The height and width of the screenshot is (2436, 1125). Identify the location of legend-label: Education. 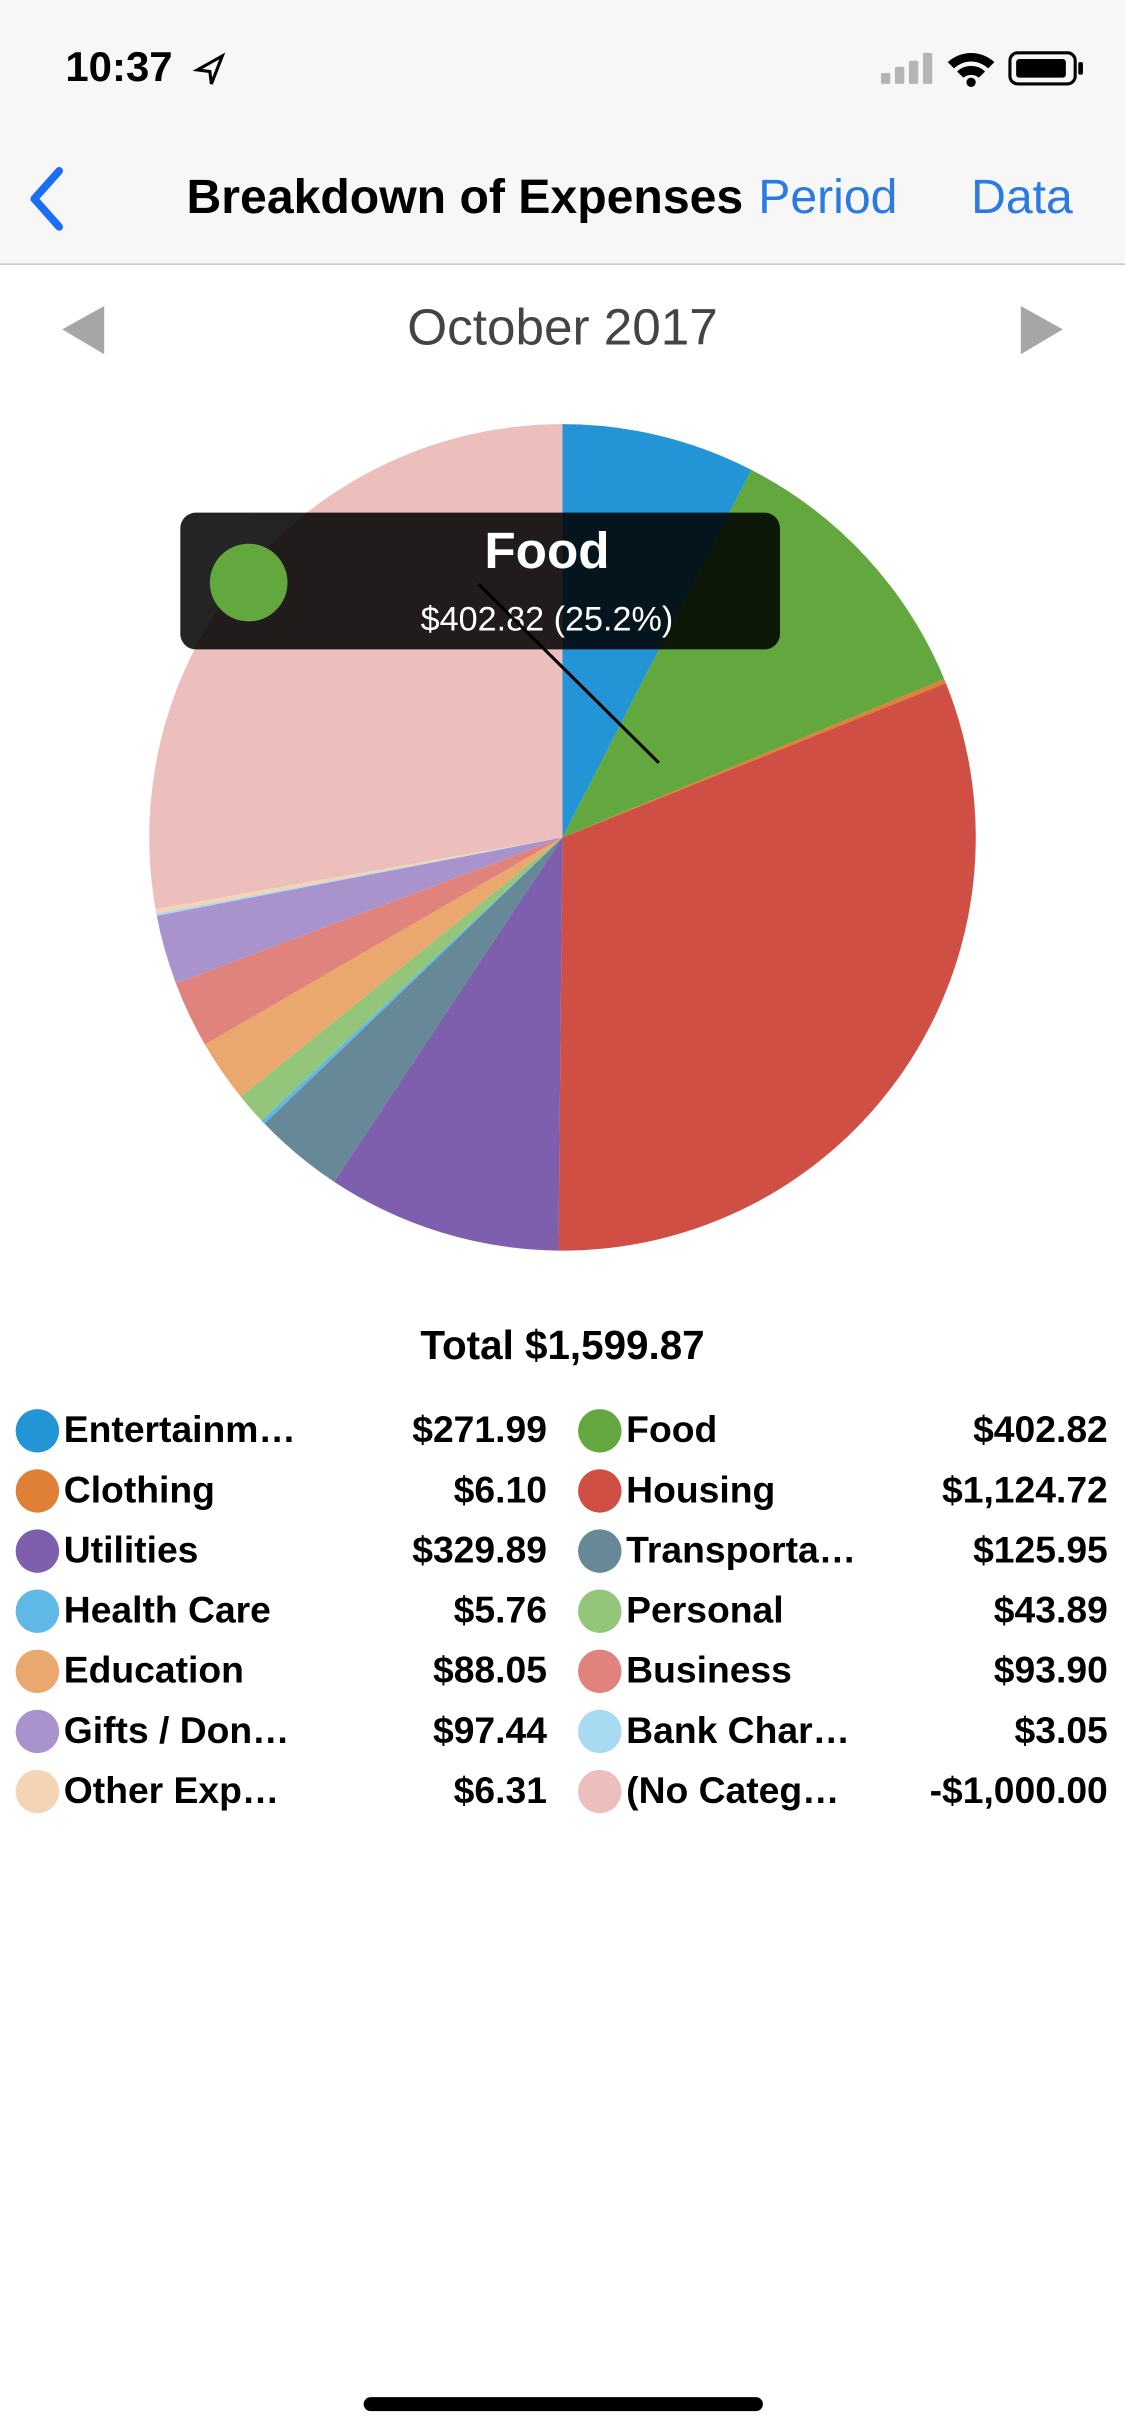
(154, 1670).